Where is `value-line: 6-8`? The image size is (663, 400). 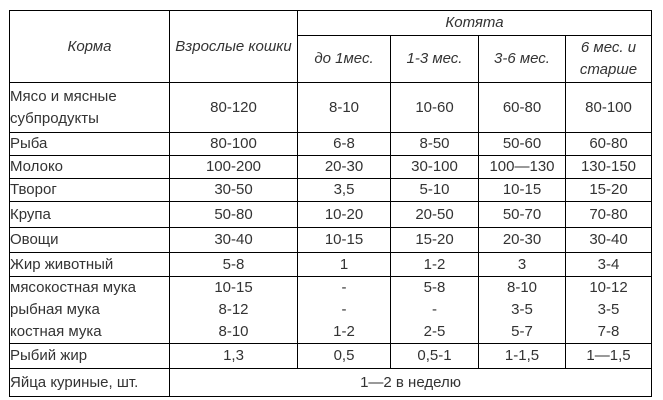 value-line: 6-8 is located at coordinates (344, 143).